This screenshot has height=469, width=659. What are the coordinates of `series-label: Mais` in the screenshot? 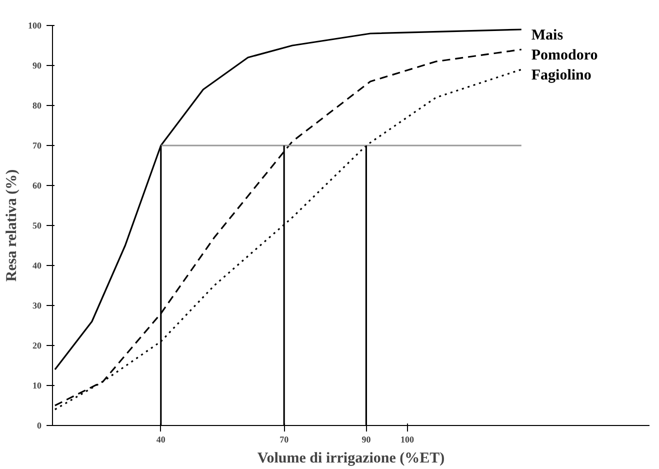 It's located at (547, 36).